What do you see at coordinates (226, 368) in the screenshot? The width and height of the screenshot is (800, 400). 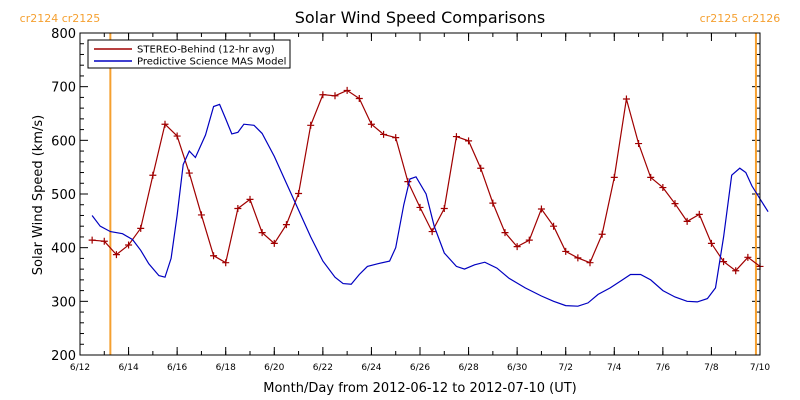 I see `x-tick-label: 6/18` at bounding box center [226, 368].